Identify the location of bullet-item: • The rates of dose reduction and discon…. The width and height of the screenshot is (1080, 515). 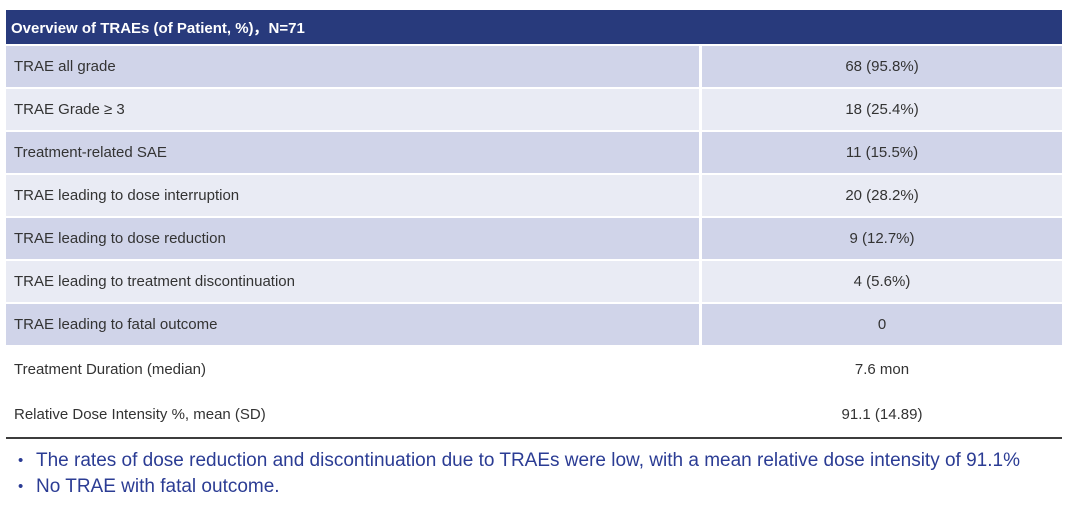
(540, 461).